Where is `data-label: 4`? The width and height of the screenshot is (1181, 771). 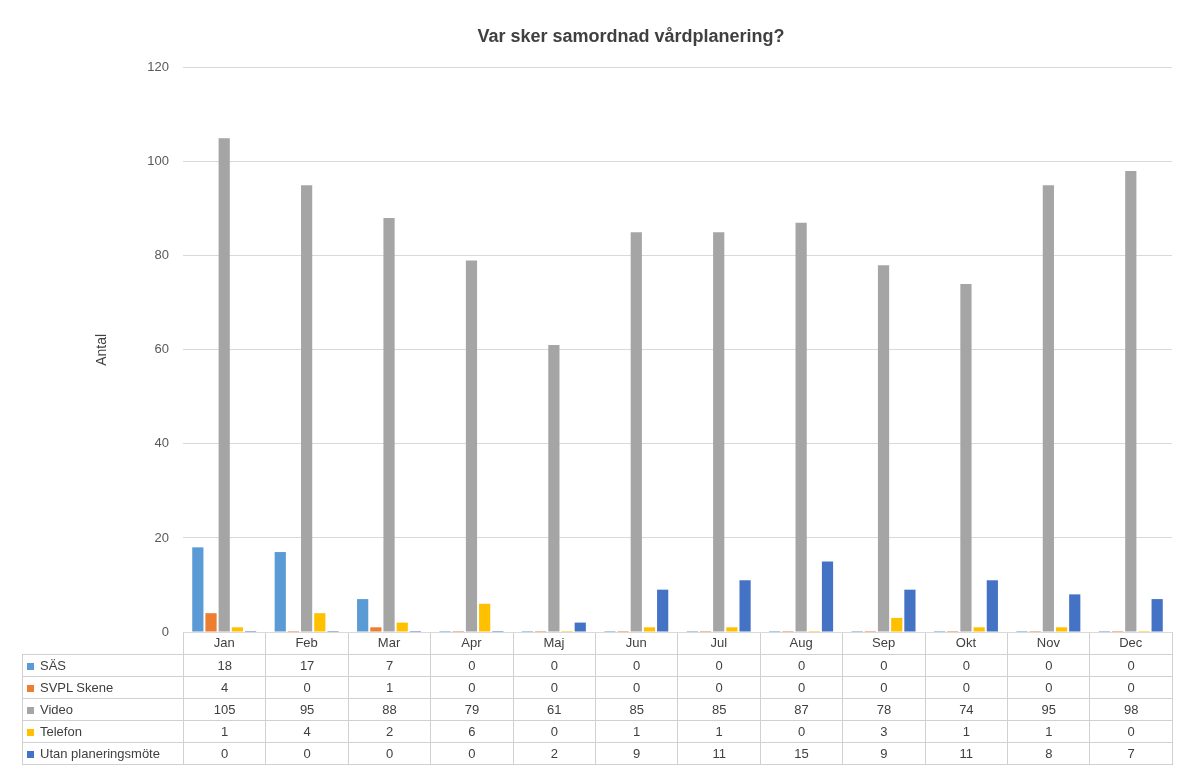 data-label: 4 is located at coordinates (224, 687).